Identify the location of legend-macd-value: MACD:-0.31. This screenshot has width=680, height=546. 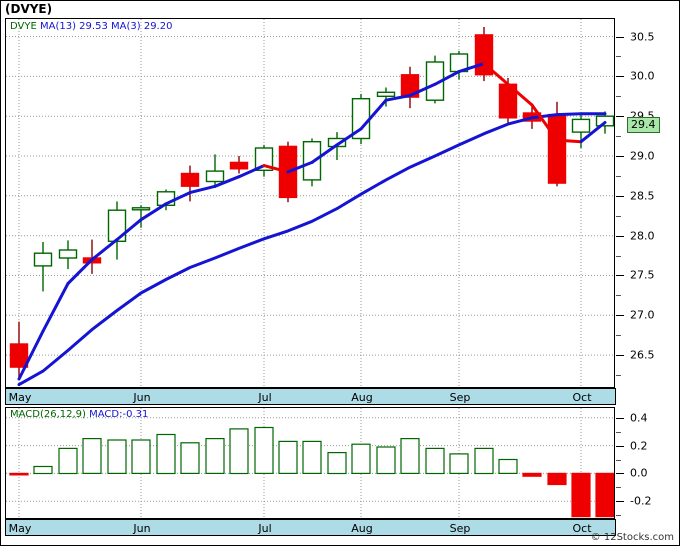
(119, 414).